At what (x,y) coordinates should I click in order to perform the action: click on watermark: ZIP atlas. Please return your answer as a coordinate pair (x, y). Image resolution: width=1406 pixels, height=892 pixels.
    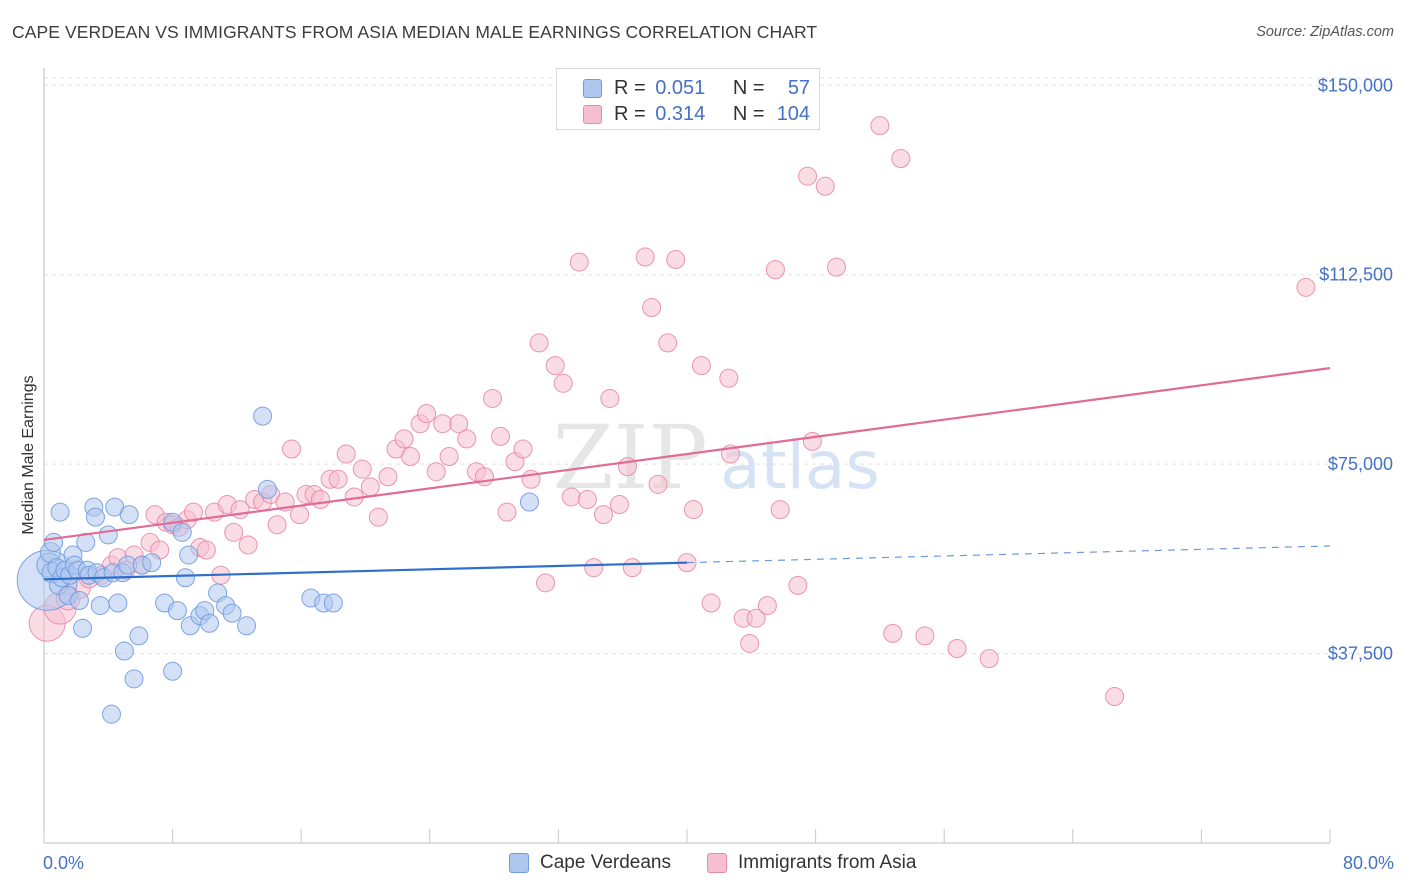
    Looking at the image, I should click on (715, 457).